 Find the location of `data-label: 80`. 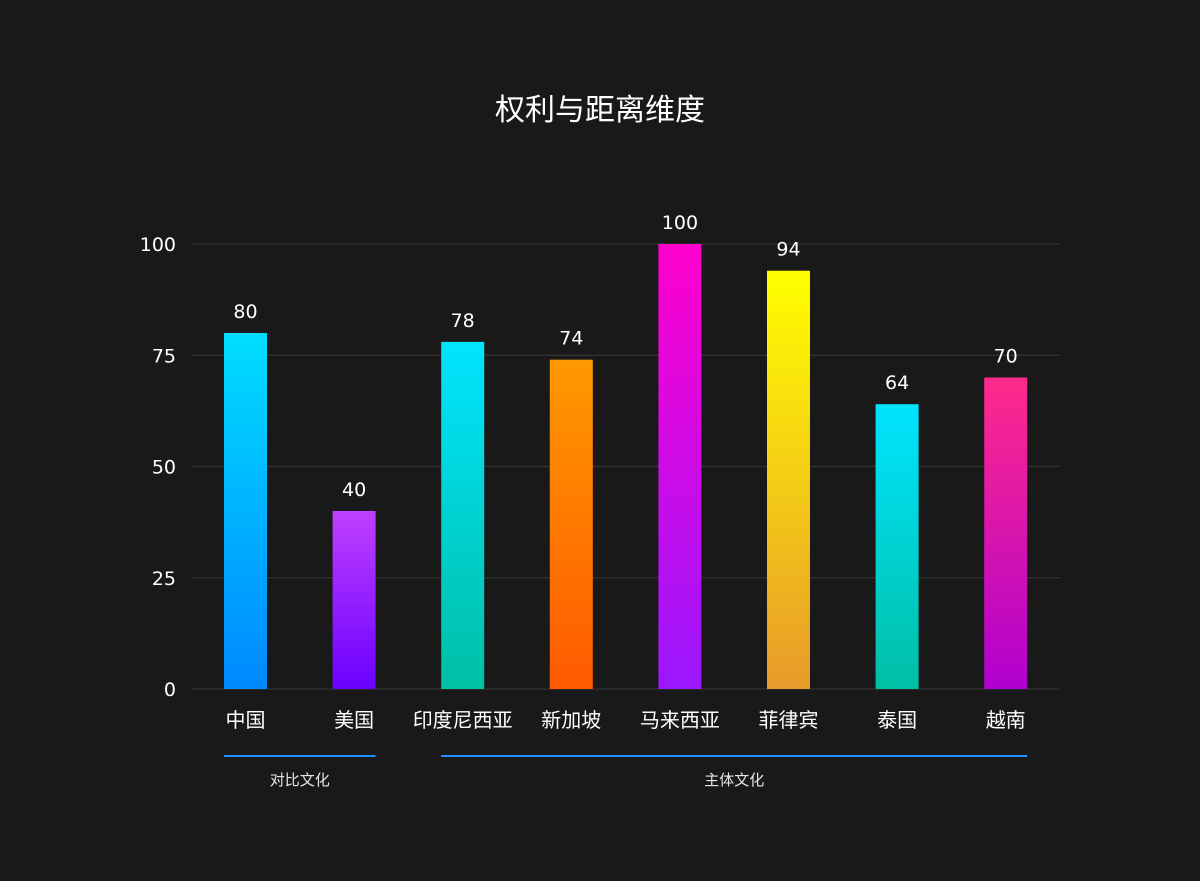

data-label: 80 is located at coordinates (245, 312).